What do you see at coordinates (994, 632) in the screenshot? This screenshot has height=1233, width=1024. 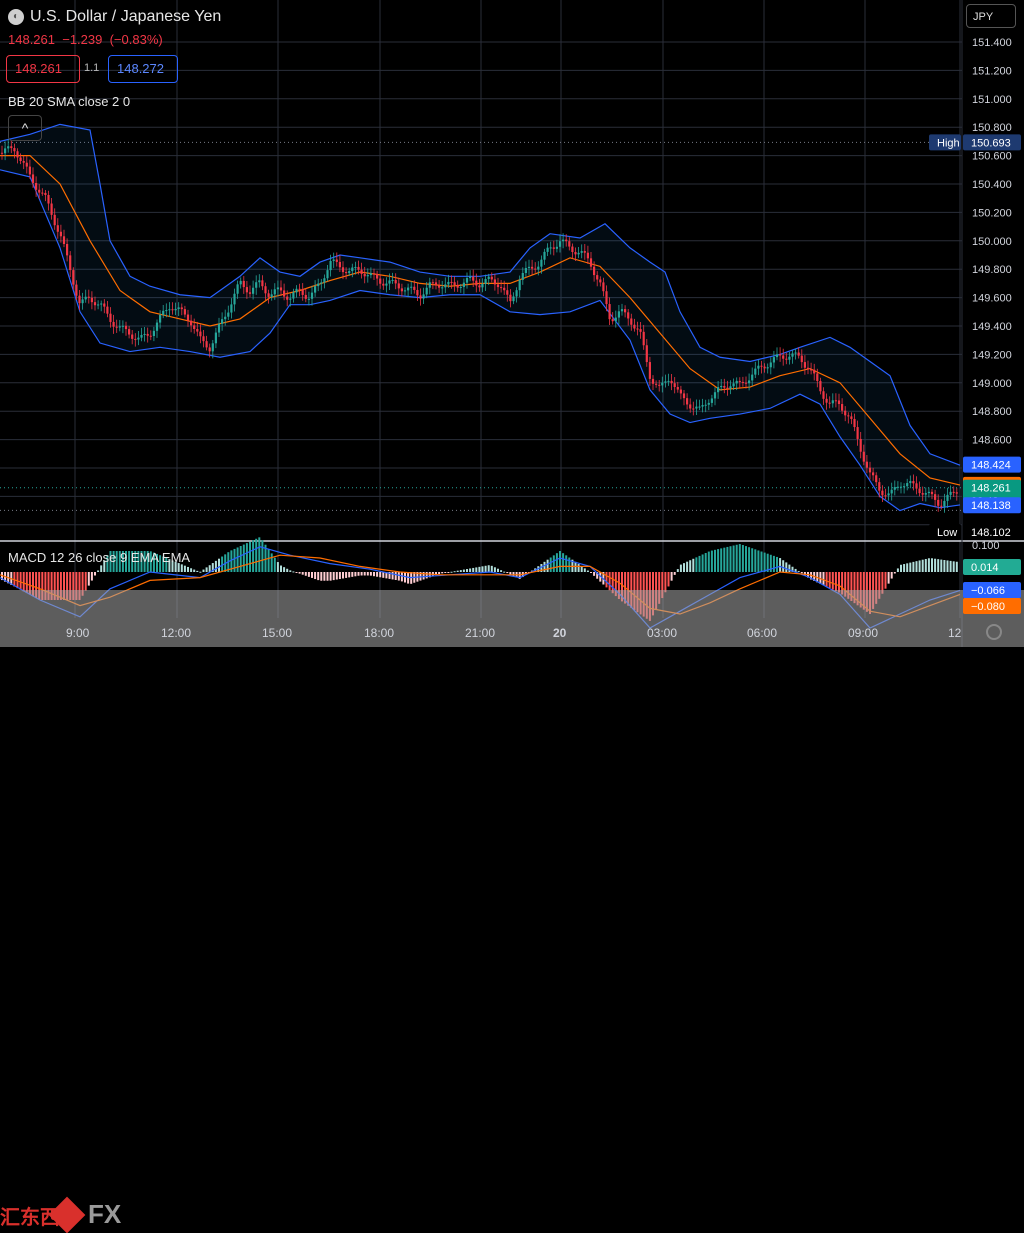 I see `settings-gear-icon` at bounding box center [994, 632].